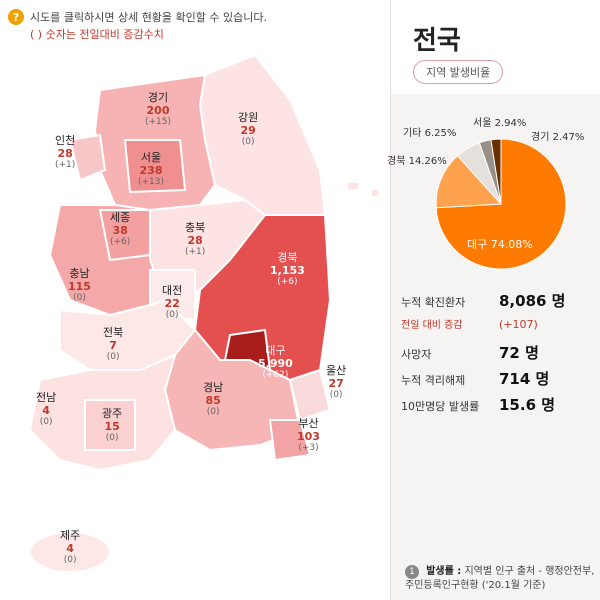 This screenshot has width=600, height=600. I want to click on stat-value: 714 명, so click(524, 379).